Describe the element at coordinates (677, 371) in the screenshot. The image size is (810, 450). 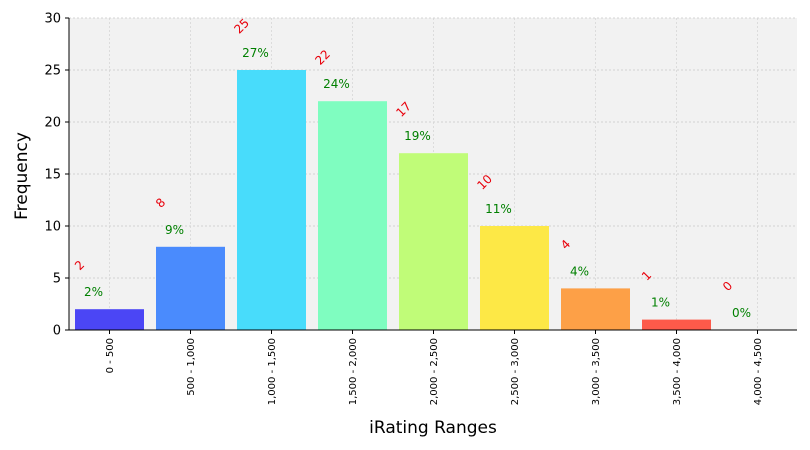
I see `x-tick-label: 3,500 - 4,000` at that location.